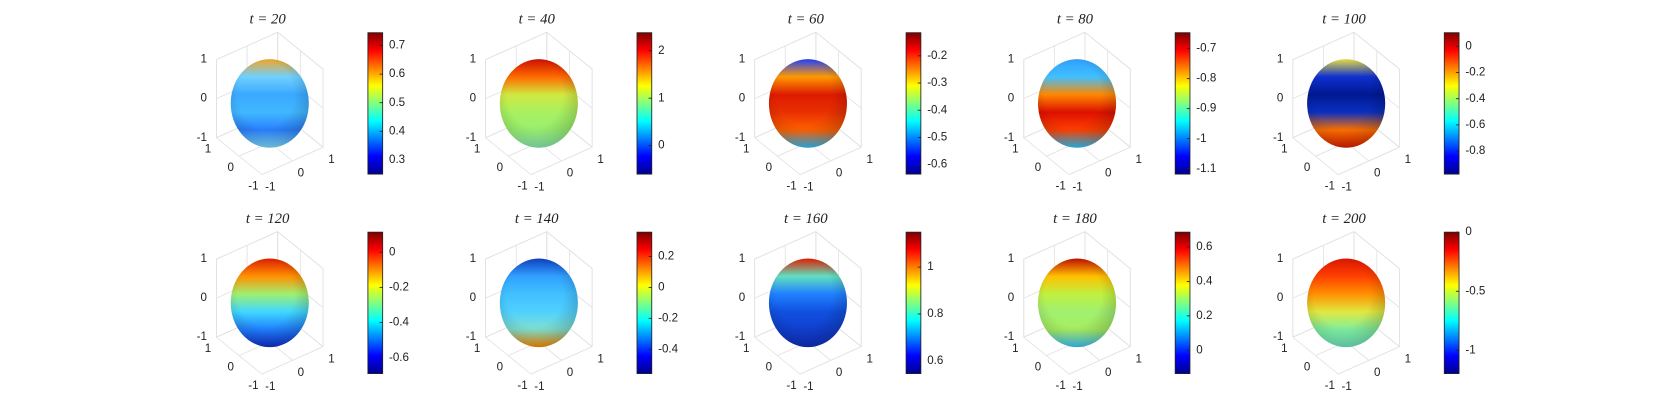 The image size is (1656, 420). Describe the element at coordinates (268, 219) in the screenshot. I see `panel-title: t = 120` at that location.